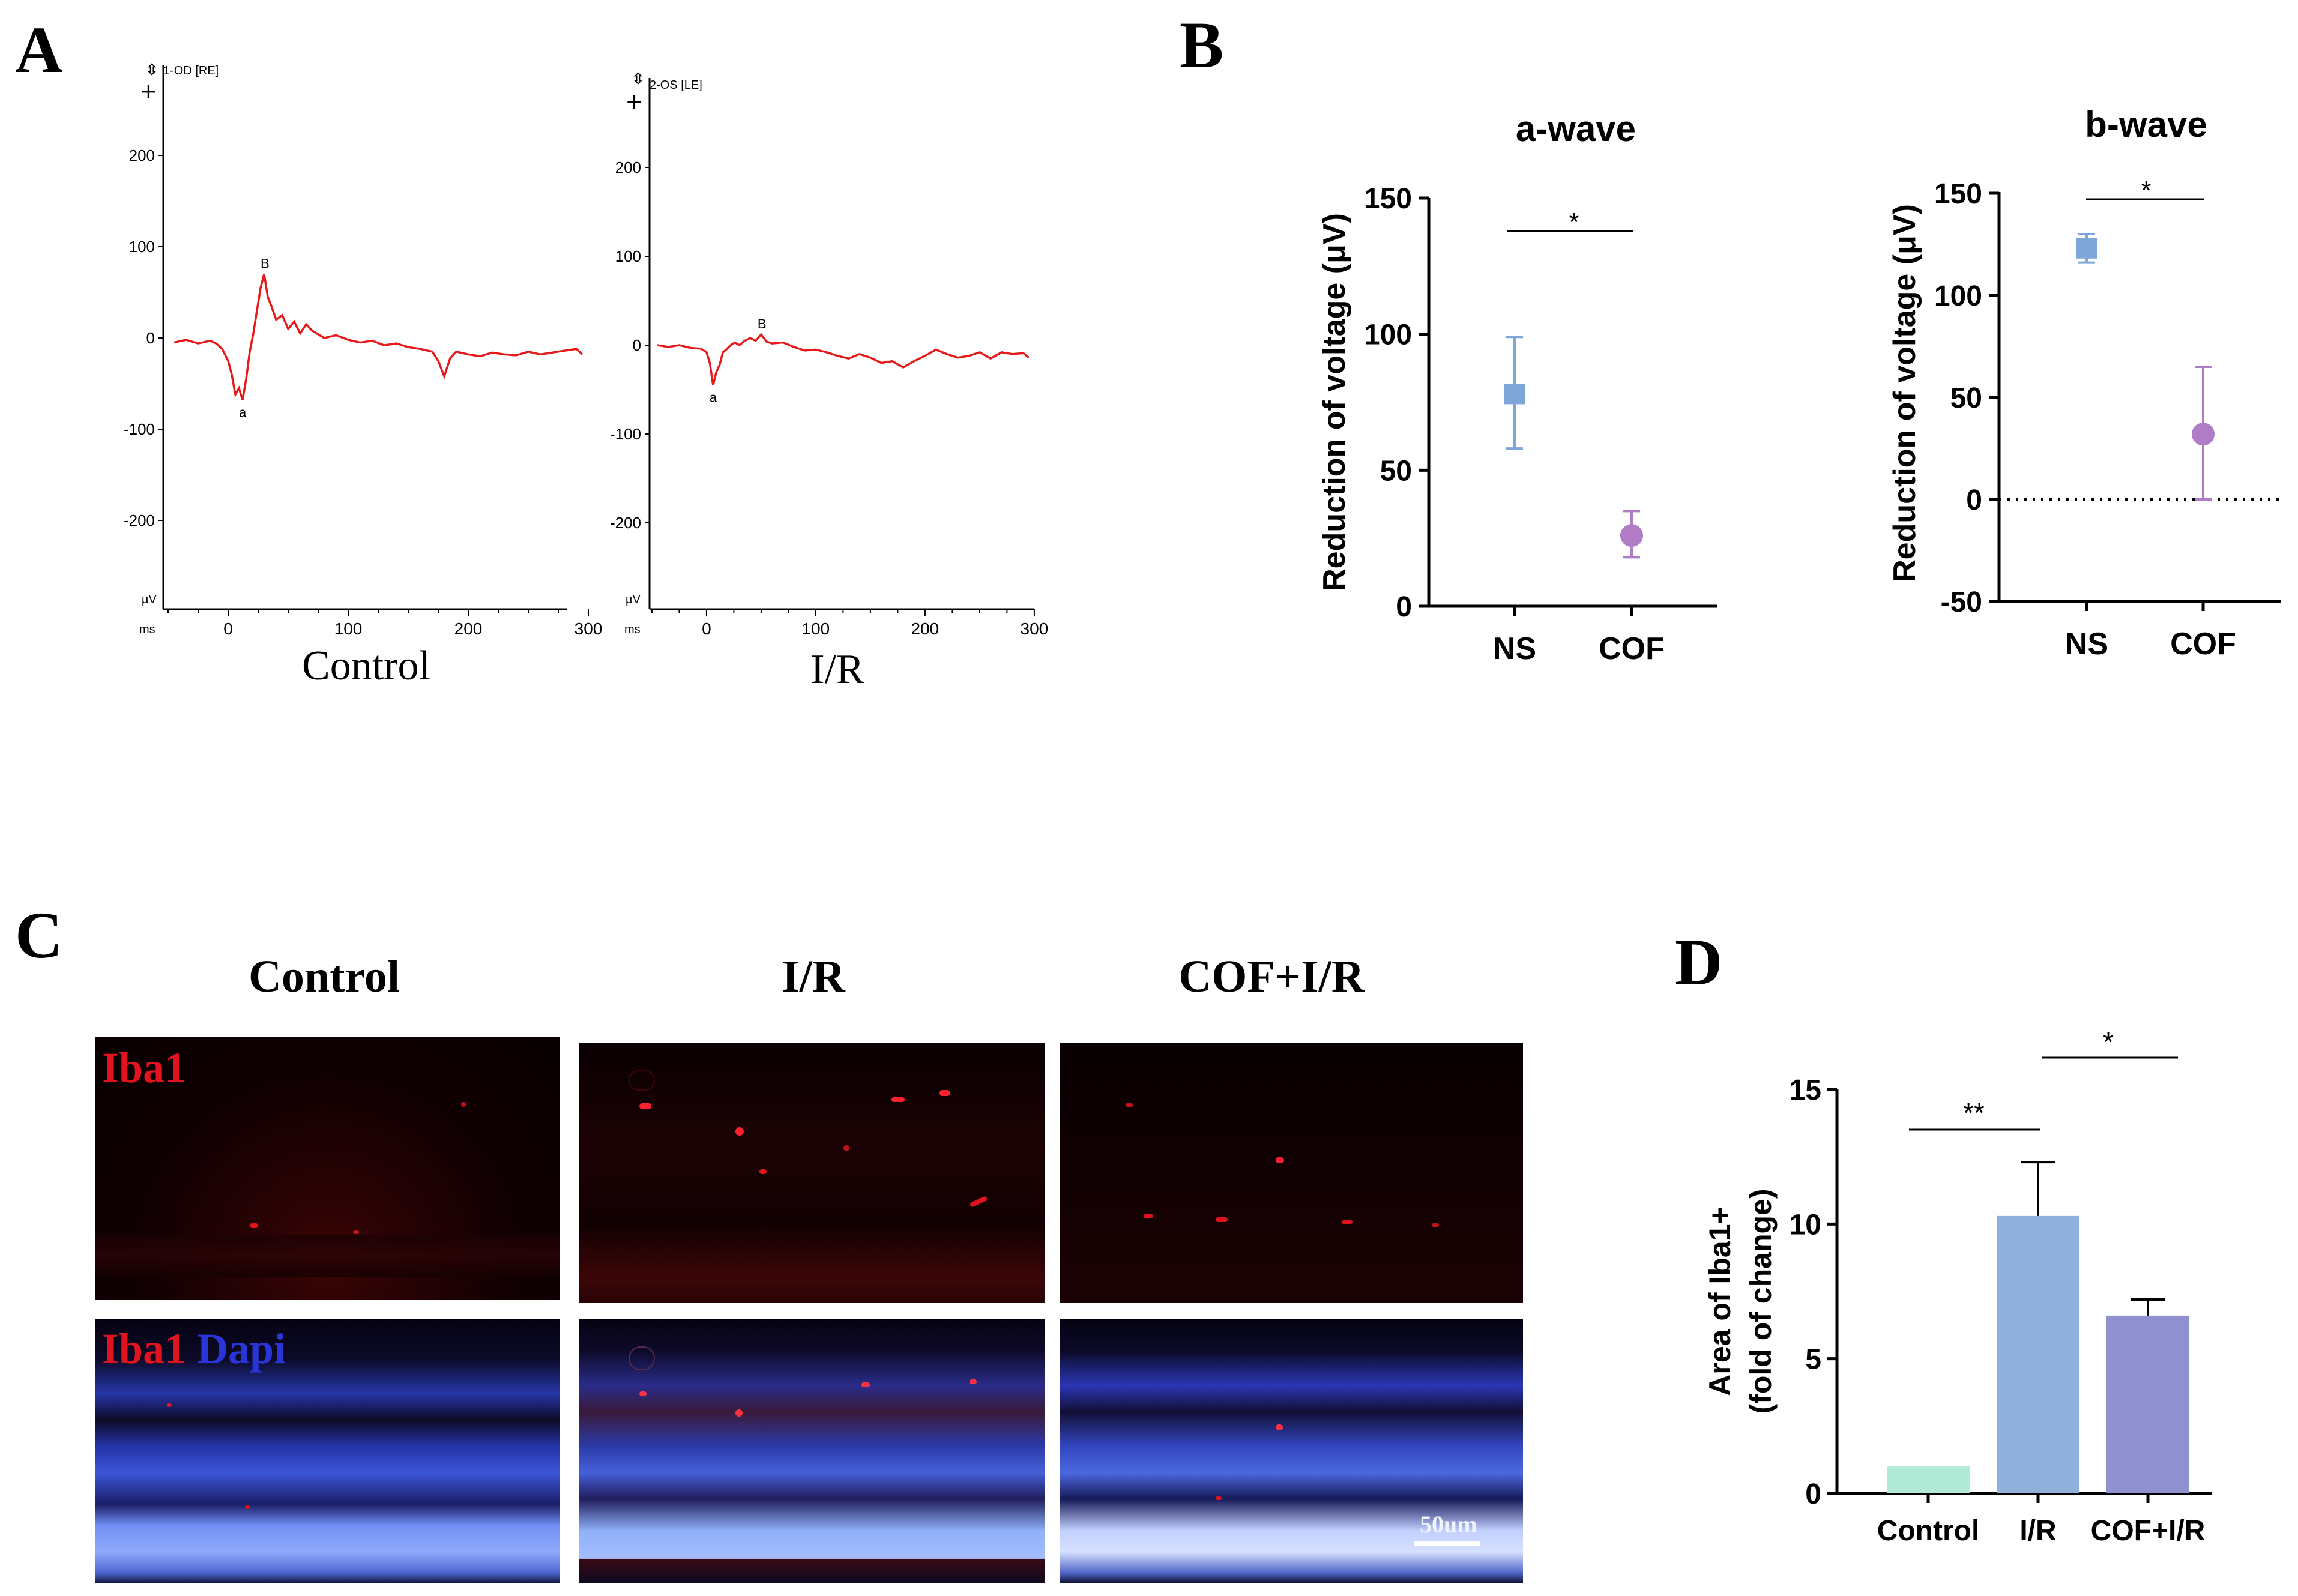 The width and height of the screenshot is (2298, 1596). Describe the element at coordinates (1404, 607) in the screenshot. I see `a-wave-y-tick-label: 0` at that location.